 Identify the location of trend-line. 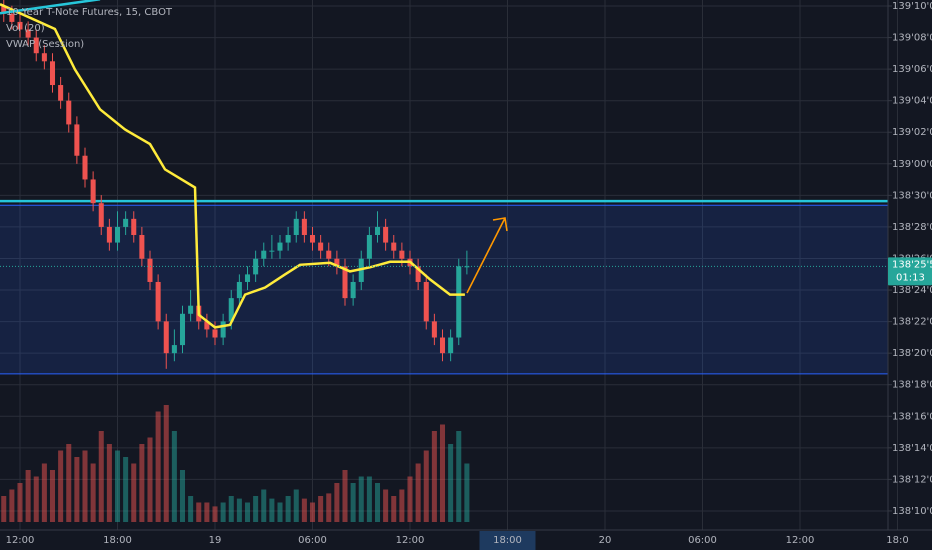
(50, 7).